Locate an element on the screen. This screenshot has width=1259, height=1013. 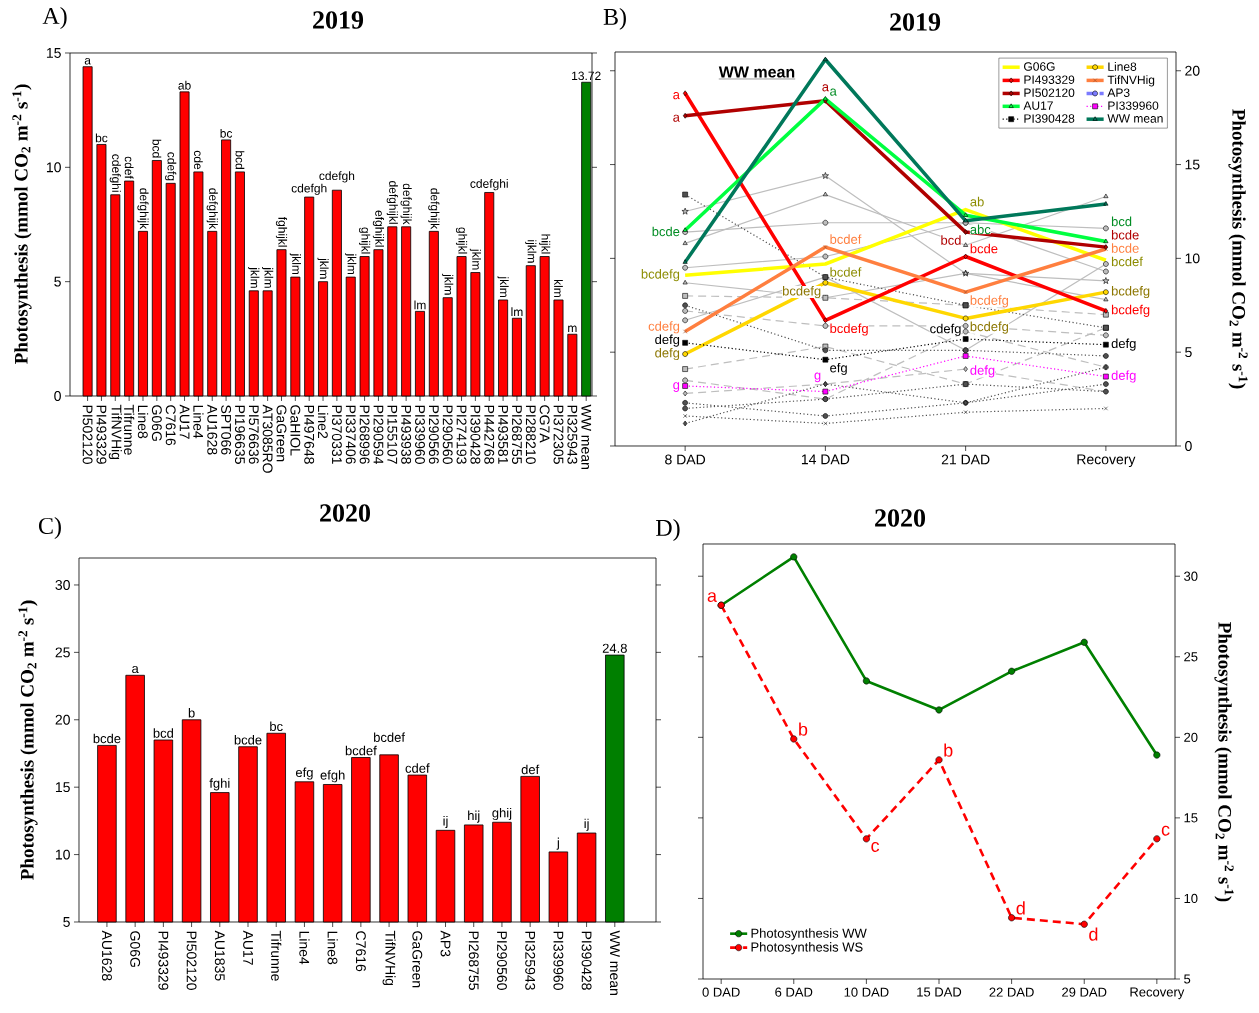
x-tick-label: Line4 is located at coordinates (198, 422).